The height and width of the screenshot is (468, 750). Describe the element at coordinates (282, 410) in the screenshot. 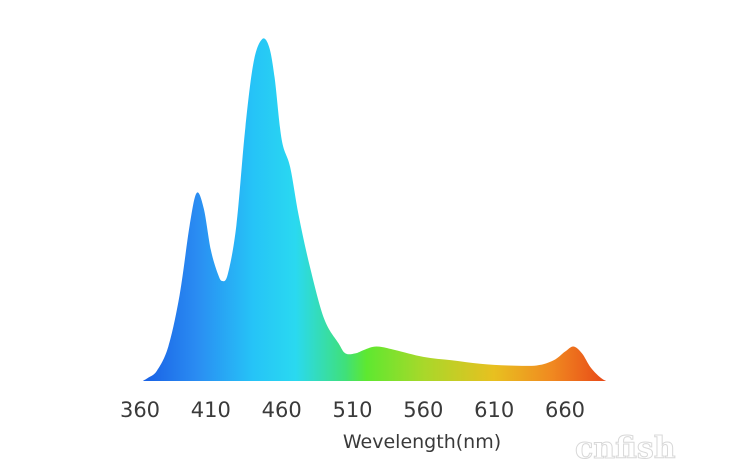

I see `x-tick-label: 460` at that location.